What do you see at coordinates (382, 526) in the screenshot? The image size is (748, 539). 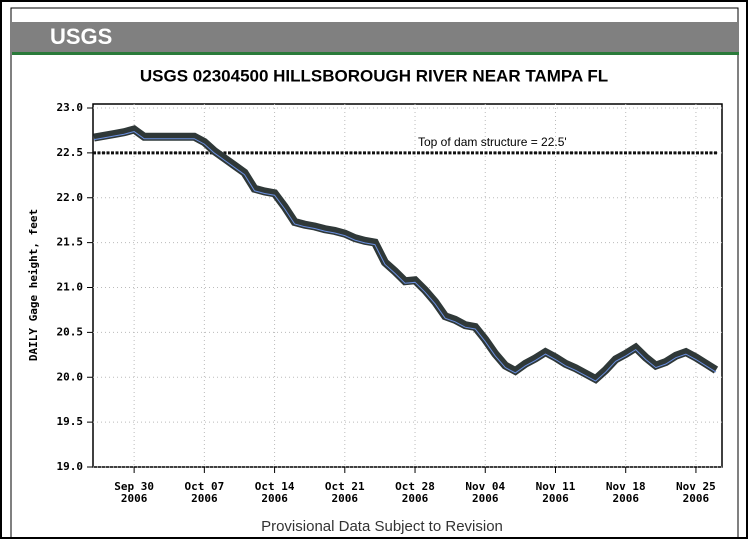 I see `footer-note: Provisional Data Subject to Revision` at bounding box center [382, 526].